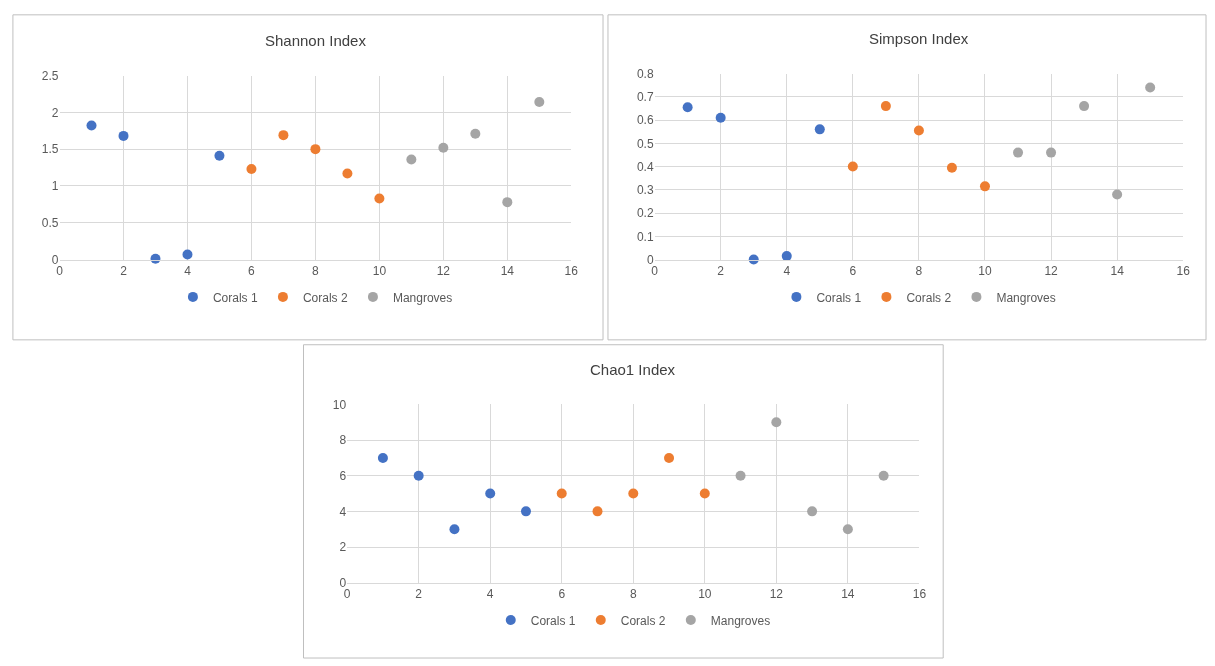 This screenshot has height=666, width=1215. Describe the element at coordinates (645, 166) in the screenshot. I see `y-tick-label: 0.4` at that location.